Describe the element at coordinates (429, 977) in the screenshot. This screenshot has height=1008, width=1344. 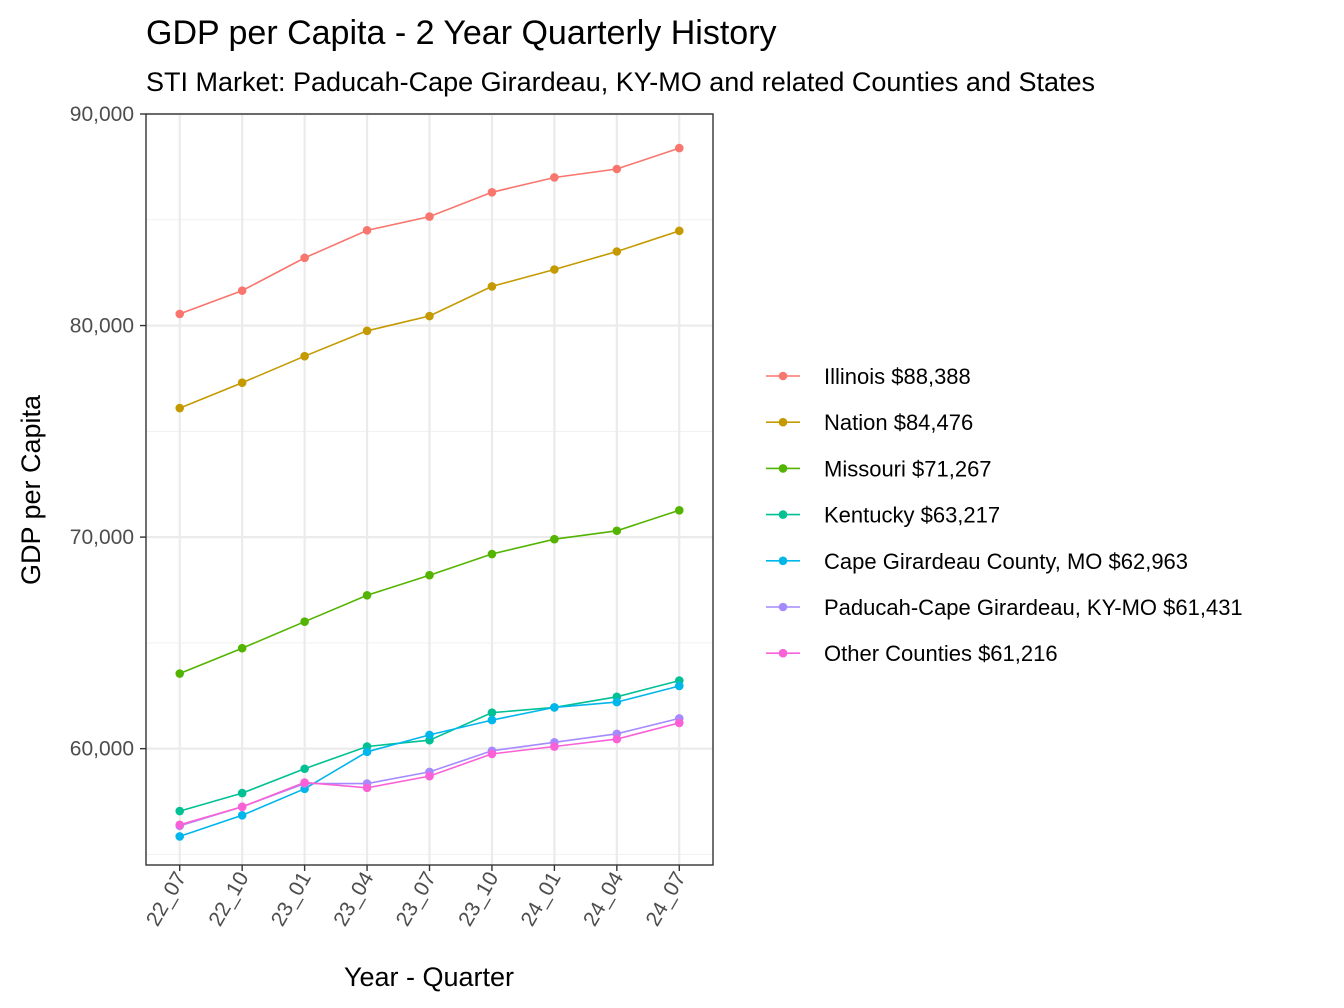
I see `x-axis-title: Year - Quarter` at that location.